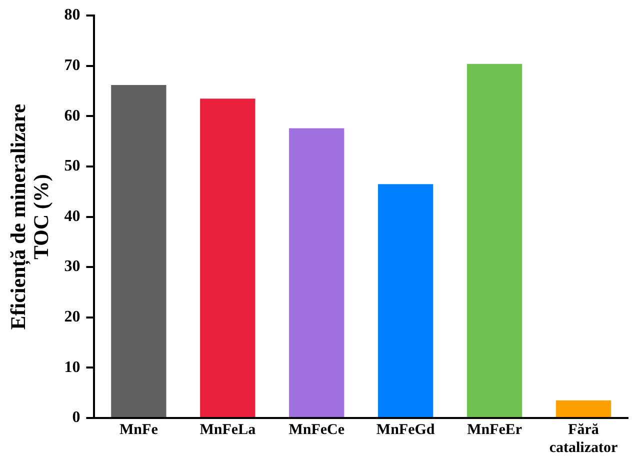  I want to click on x-tick-label: Fără catalizator, so click(583, 439).